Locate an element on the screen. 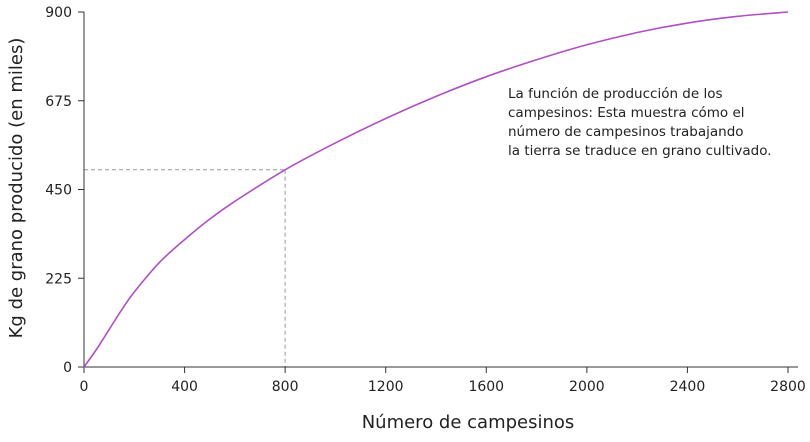  annotation-line: número de campesinos trabajando is located at coordinates (626, 132).